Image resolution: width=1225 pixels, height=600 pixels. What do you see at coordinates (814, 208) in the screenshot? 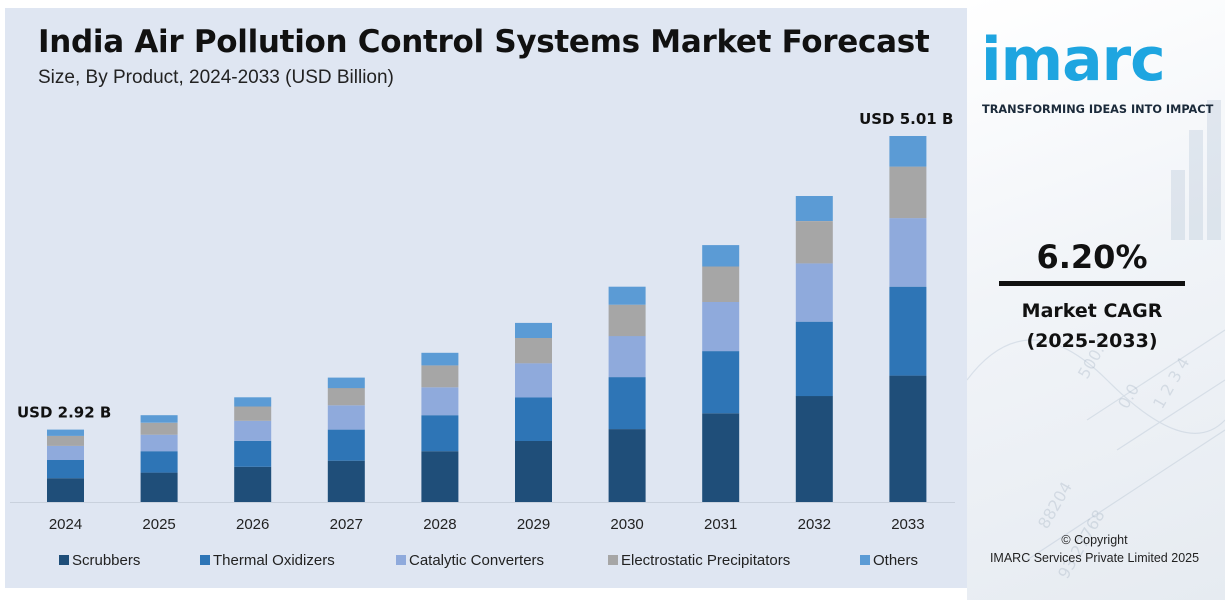
I see `bar-segment-2032-others` at bounding box center [814, 208].